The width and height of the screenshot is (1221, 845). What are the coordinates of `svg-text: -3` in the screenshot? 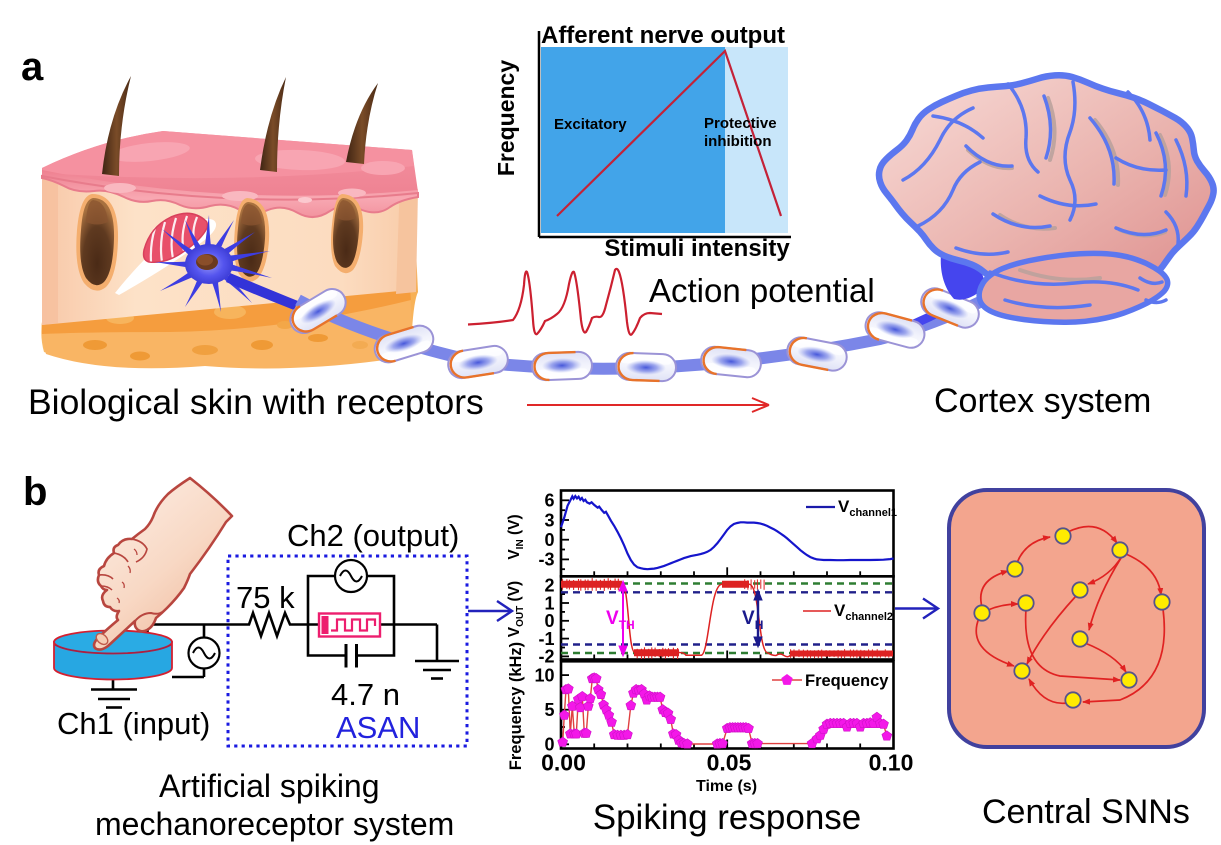 It's located at (546, 560).